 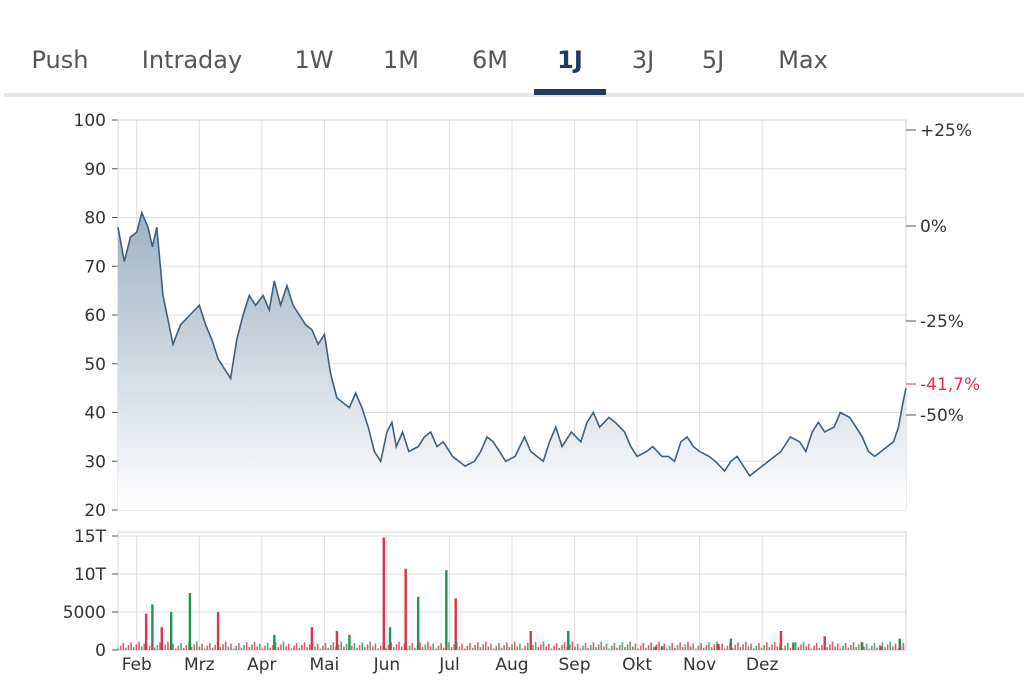 What do you see at coordinates (490, 60) in the screenshot?
I see `tab-6m: 6M` at bounding box center [490, 60].